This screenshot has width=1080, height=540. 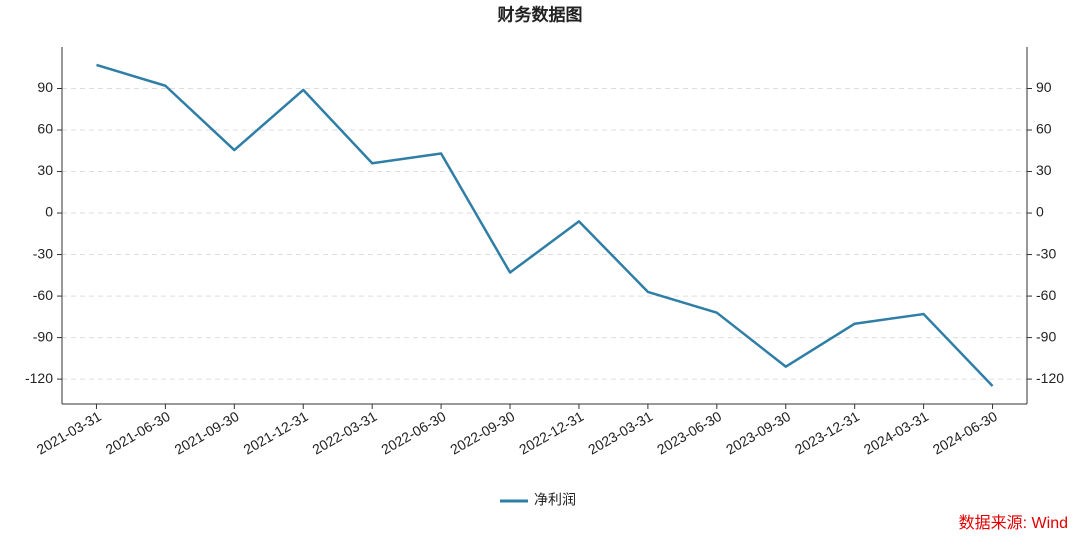 What do you see at coordinates (45, 129) in the screenshot?
I see `y-tick-label: 60` at bounding box center [45, 129].